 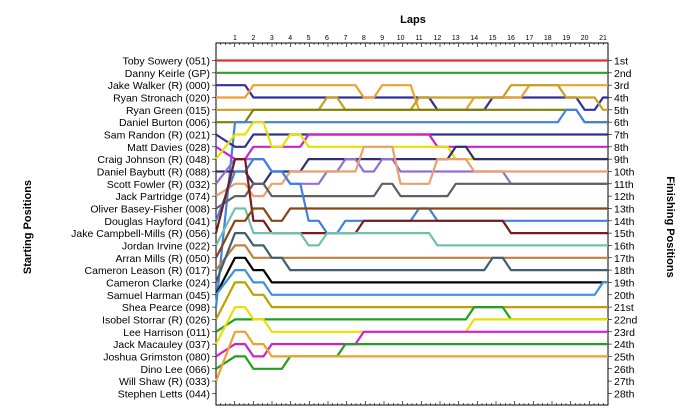 I want to click on finishing-position-label: 11th, so click(x=624, y=185).